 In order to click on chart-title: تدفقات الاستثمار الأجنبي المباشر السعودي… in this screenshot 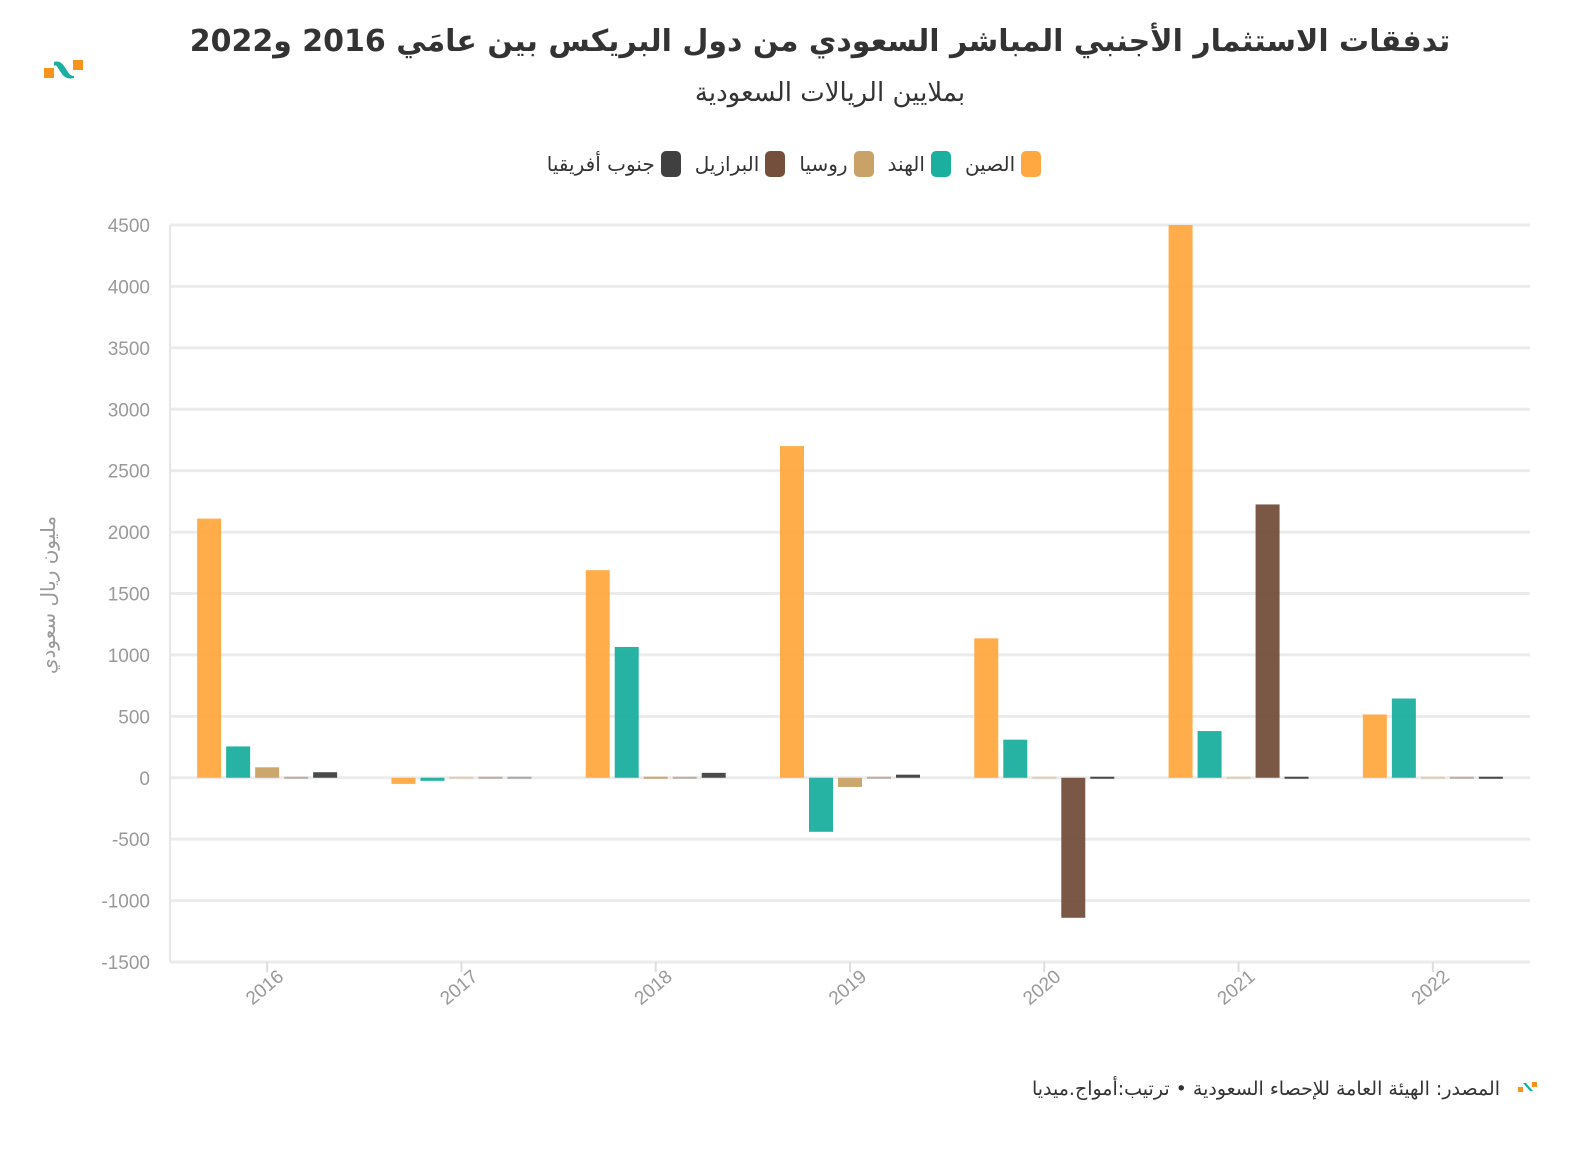, I will do `click(820, 41)`.